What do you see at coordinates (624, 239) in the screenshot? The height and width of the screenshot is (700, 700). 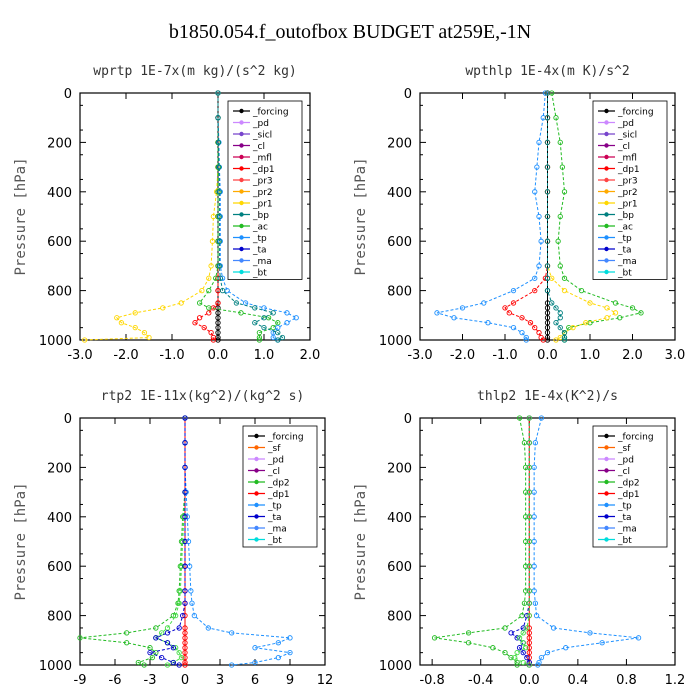 I see `legend-label: _tp` at bounding box center [624, 239].